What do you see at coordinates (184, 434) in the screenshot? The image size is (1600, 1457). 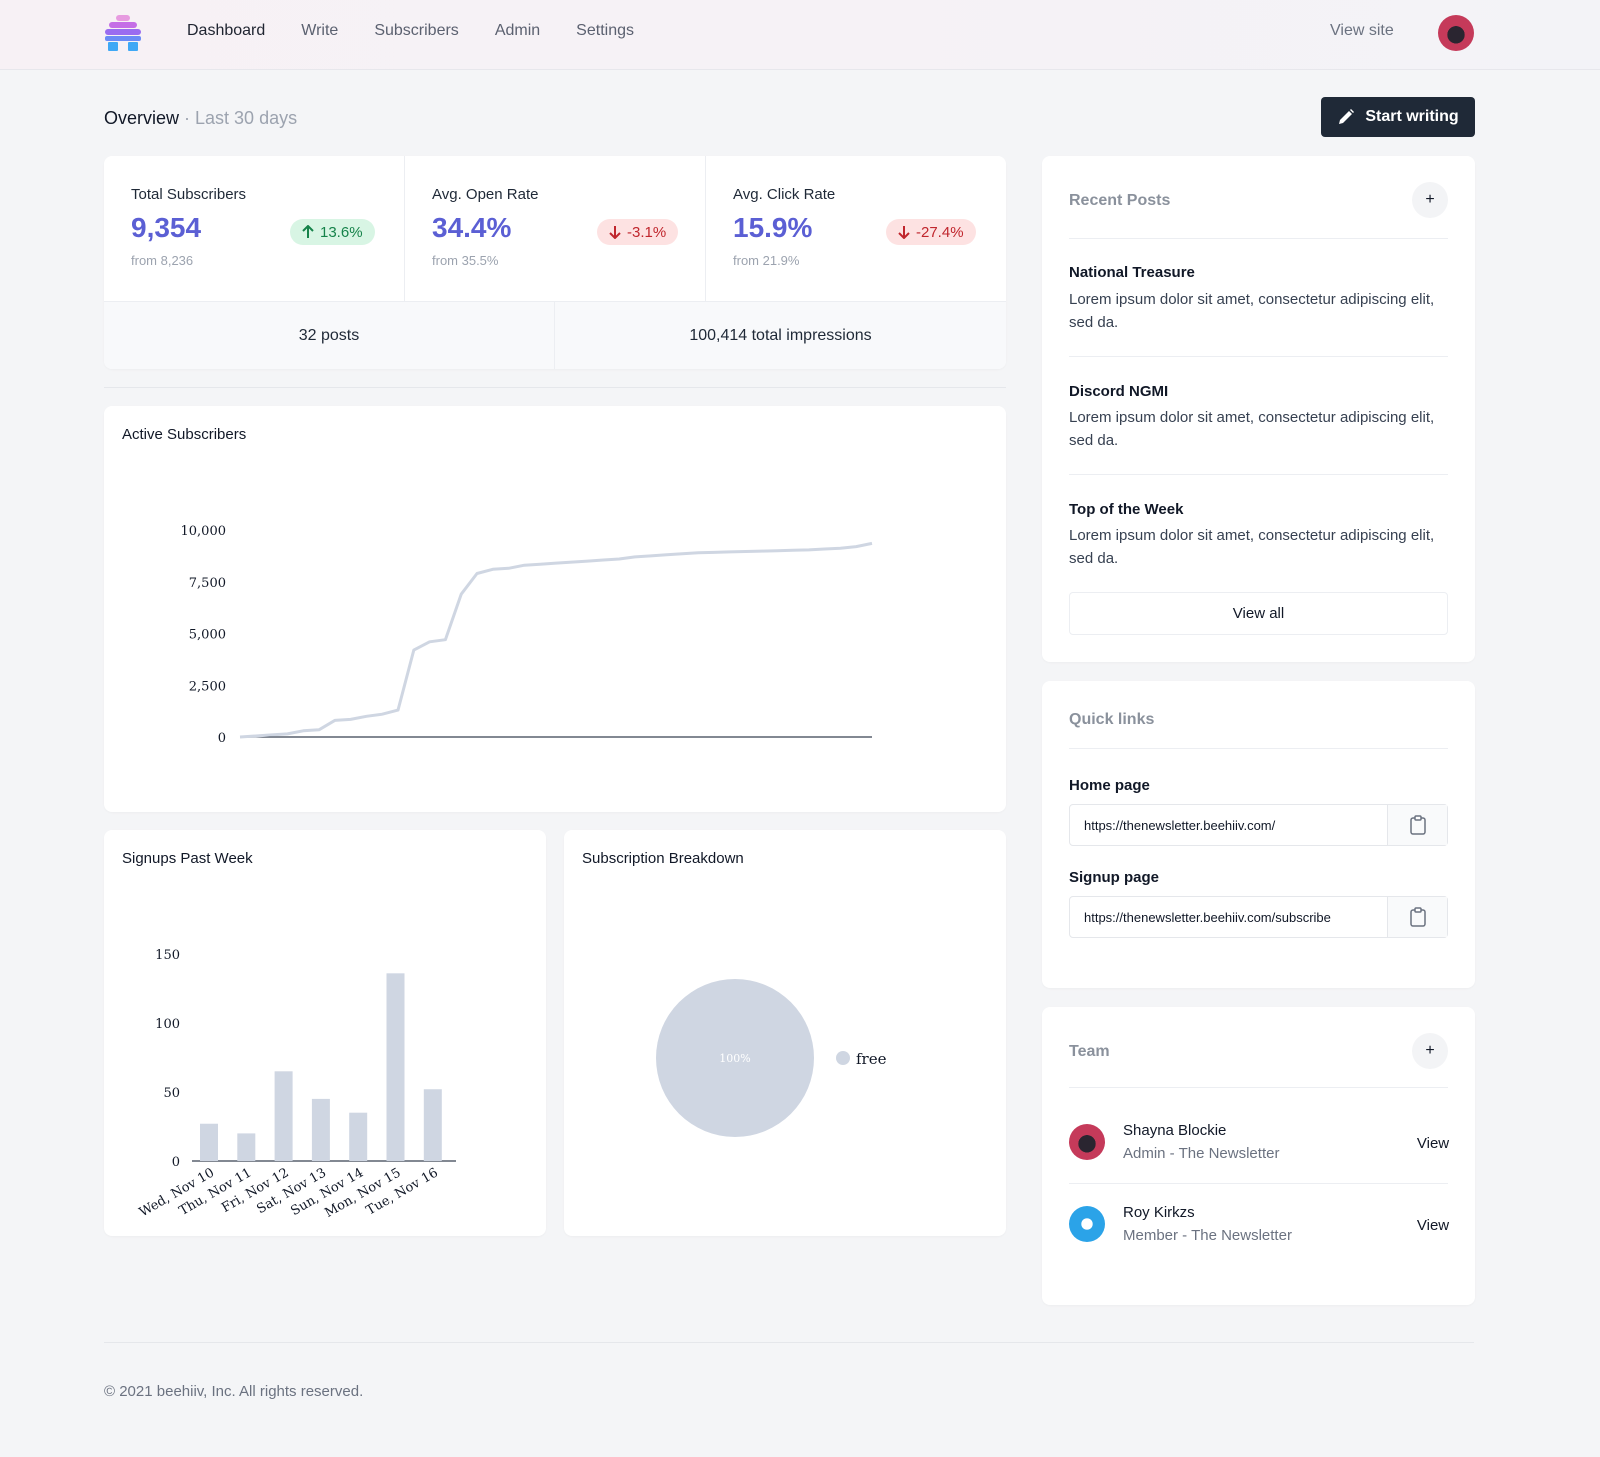 I see `chart-title: Active Subscribers` at bounding box center [184, 434].